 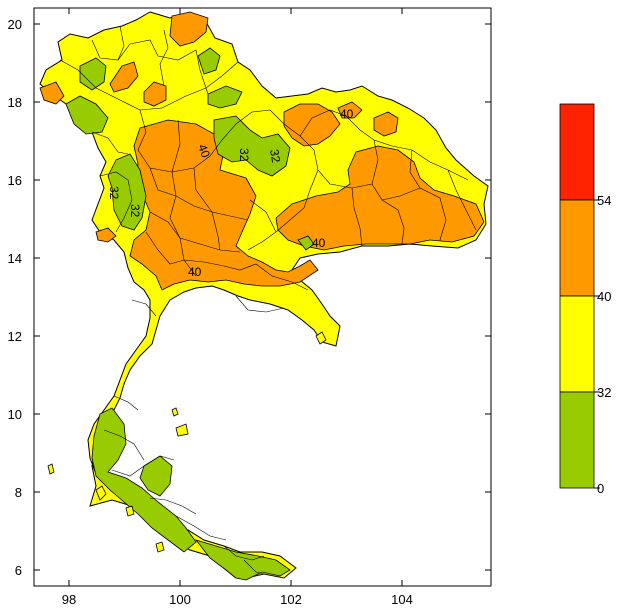 I want to click on green-central-north, so click(x=252, y=146).